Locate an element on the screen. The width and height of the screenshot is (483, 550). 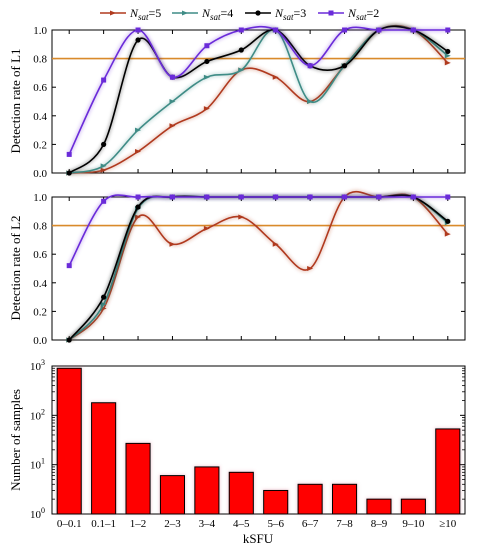
x-tick-label: 4–5 is located at coordinates (241, 524).